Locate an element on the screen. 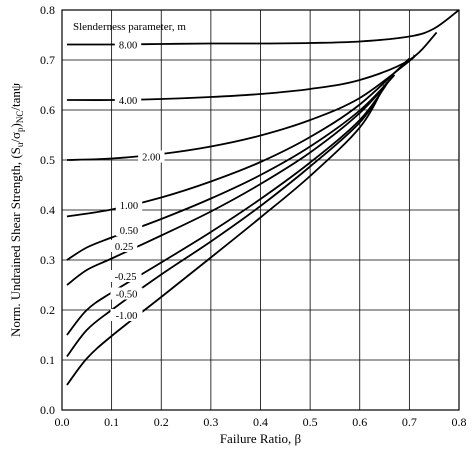 The height and width of the screenshot is (450, 474). x-tick-label: 0.4 is located at coordinates (260, 422).